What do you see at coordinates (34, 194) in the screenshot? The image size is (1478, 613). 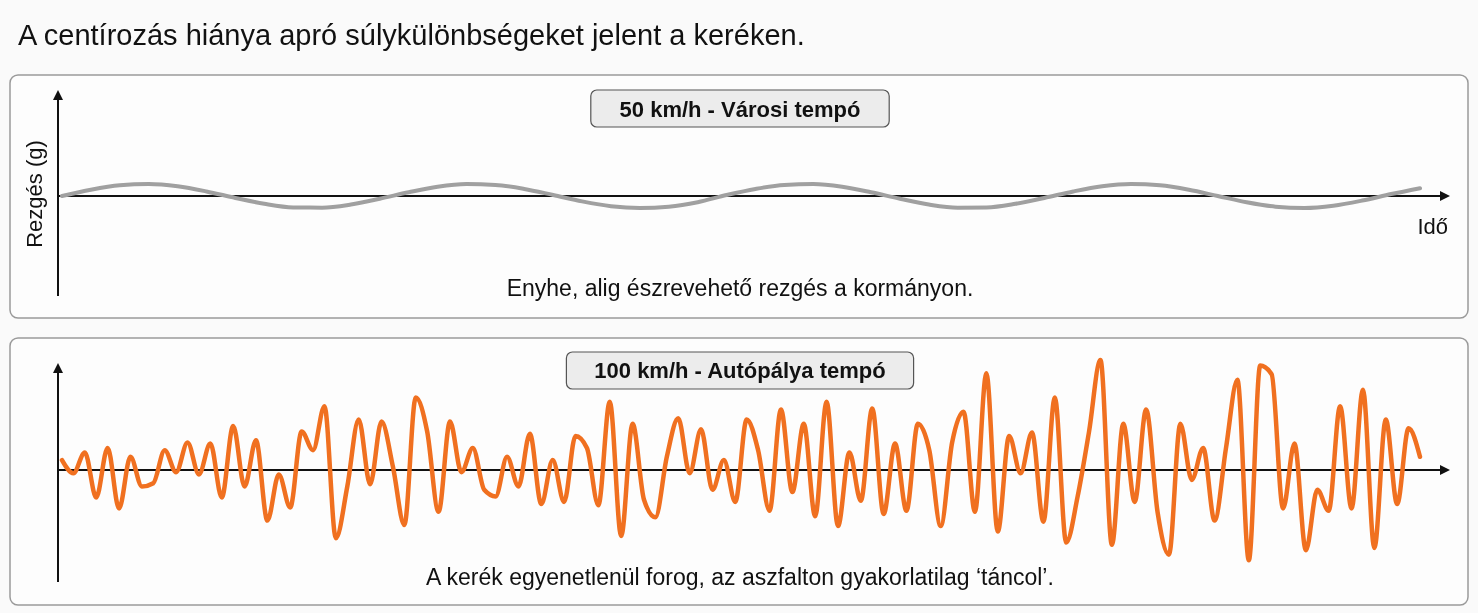 I see `y-axis-title: Rezgés (g)` at bounding box center [34, 194].